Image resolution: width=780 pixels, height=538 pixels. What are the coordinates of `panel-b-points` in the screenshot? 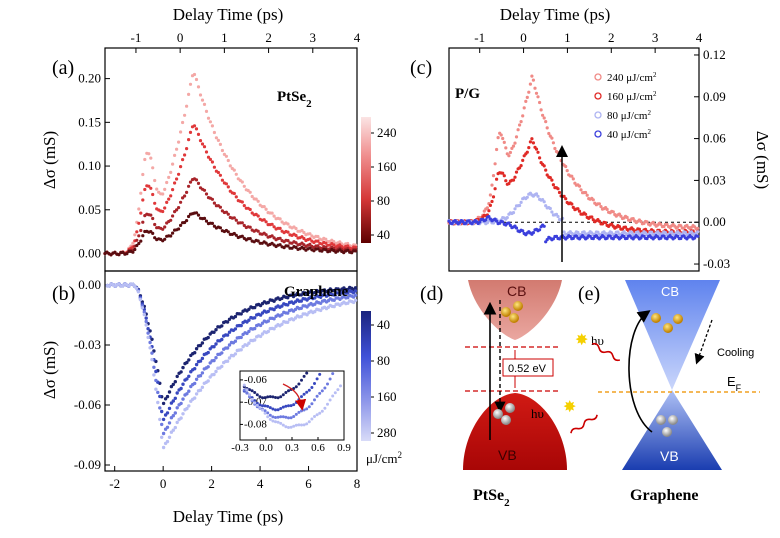 It's located at (231, 366).